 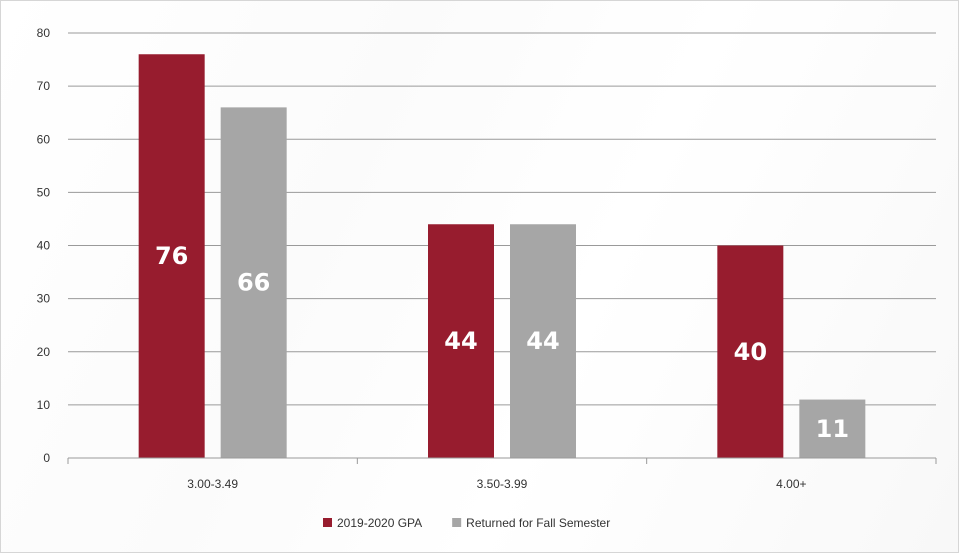 What do you see at coordinates (44, 86) in the screenshot?
I see `y-tick-label: 70` at bounding box center [44, 86].